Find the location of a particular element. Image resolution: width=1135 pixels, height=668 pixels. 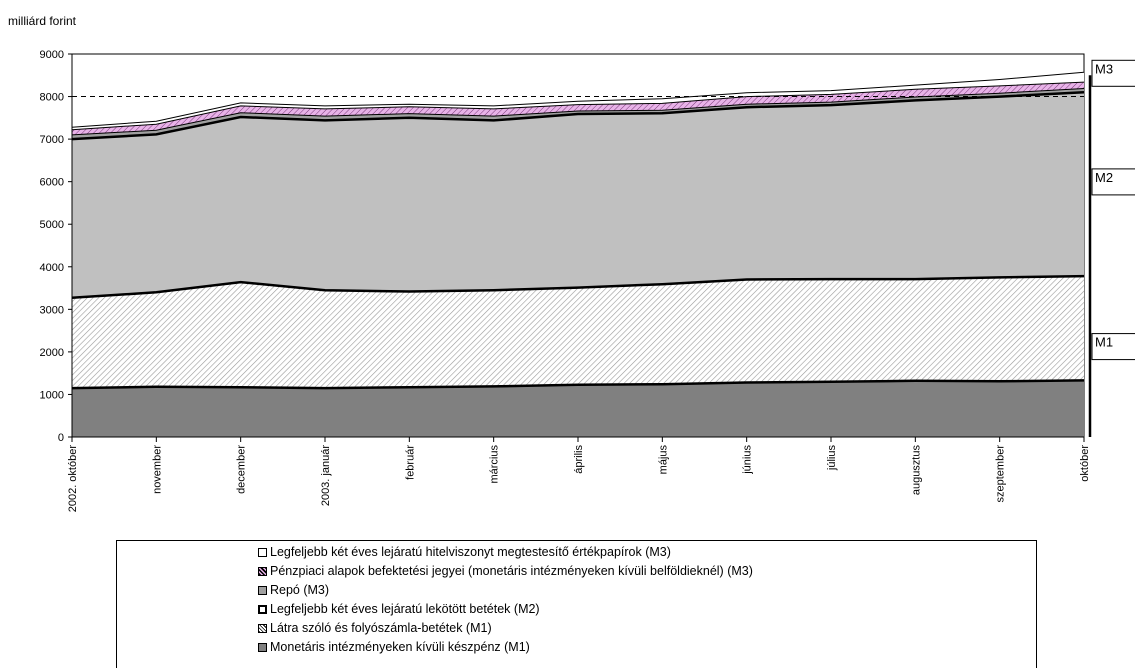

legend-swatch-cash is located at coordinates (262, 647).